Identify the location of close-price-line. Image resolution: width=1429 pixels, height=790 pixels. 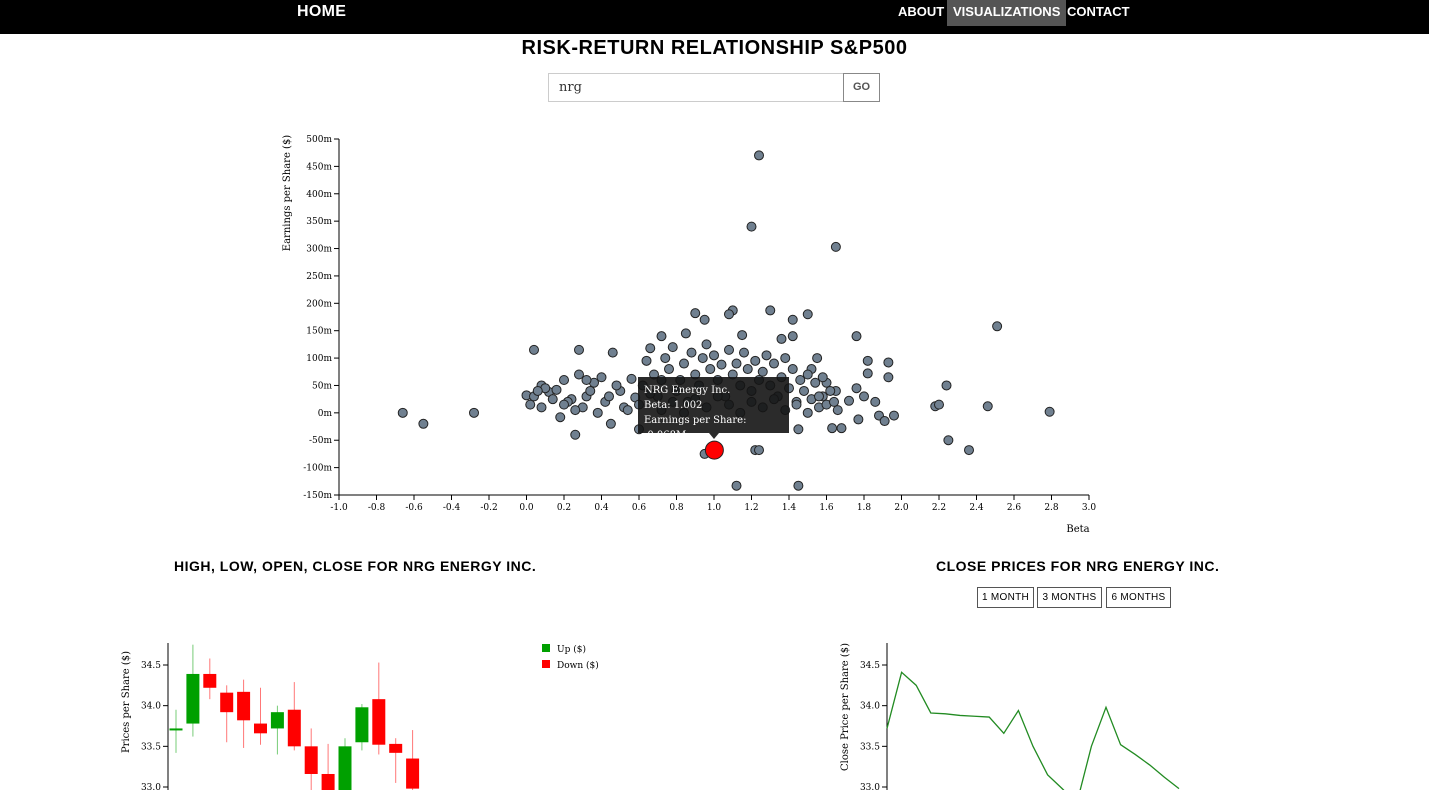
(1033, 730).